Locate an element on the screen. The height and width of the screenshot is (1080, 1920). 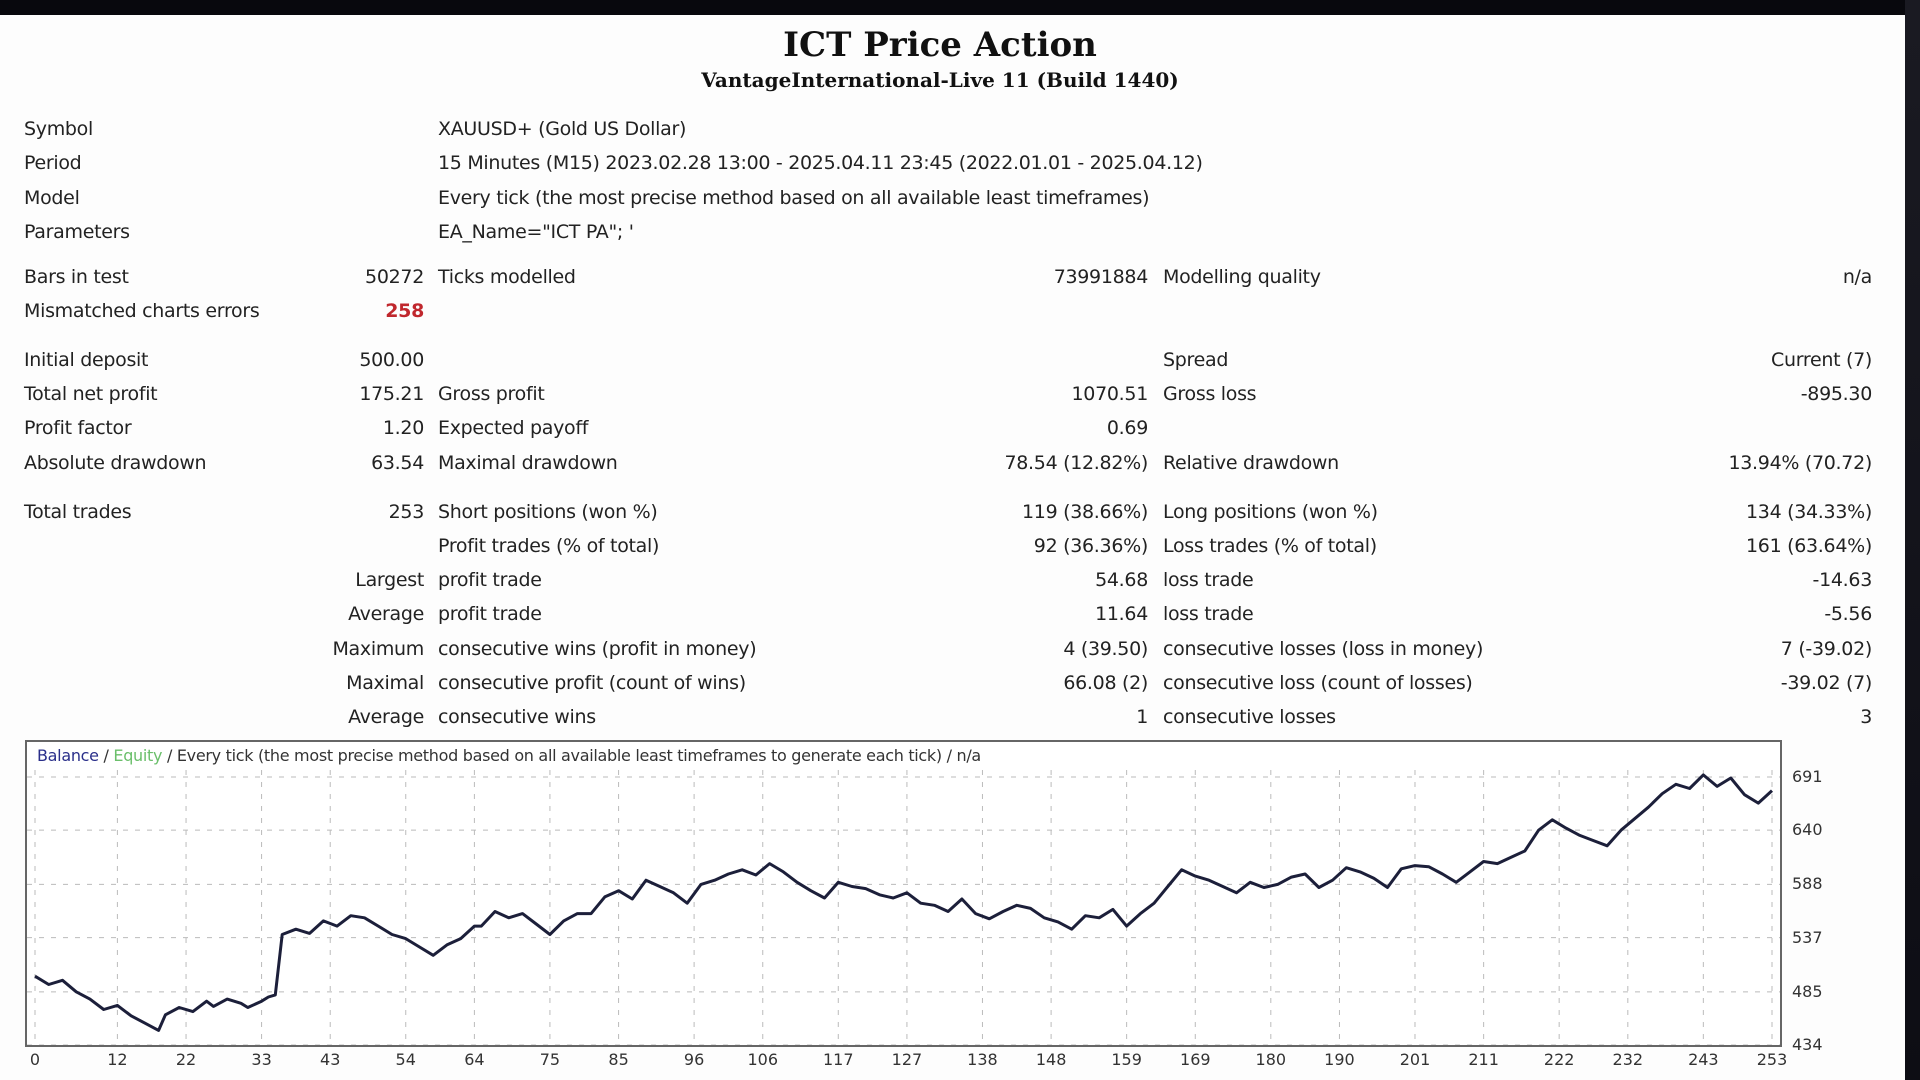
y-tick-label: 434 is located at coordinates (1807, 1044).